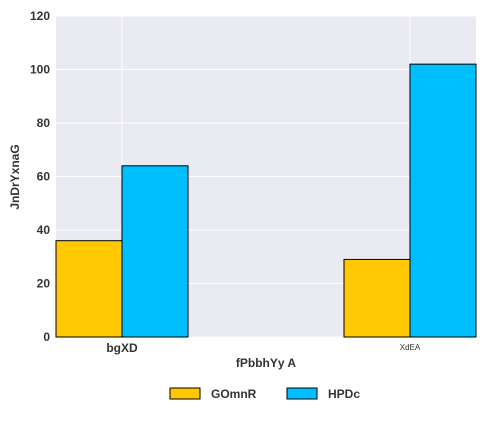 The width and height of the screenshot is (488, 427). I want to click on y-tick-label: 100, so click(40, 70).